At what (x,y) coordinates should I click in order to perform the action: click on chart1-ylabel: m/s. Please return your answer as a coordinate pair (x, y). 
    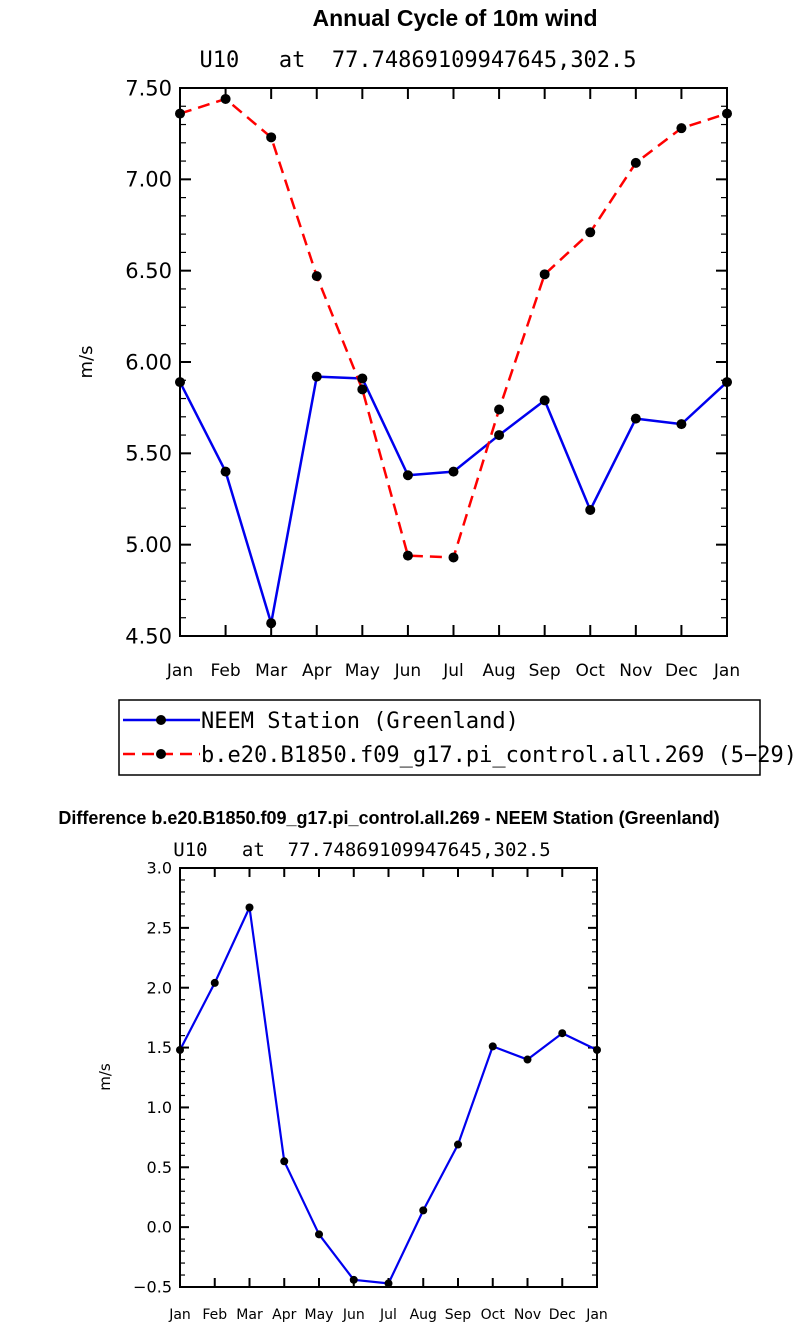
    Looking at the image, I should click on (86, 362).